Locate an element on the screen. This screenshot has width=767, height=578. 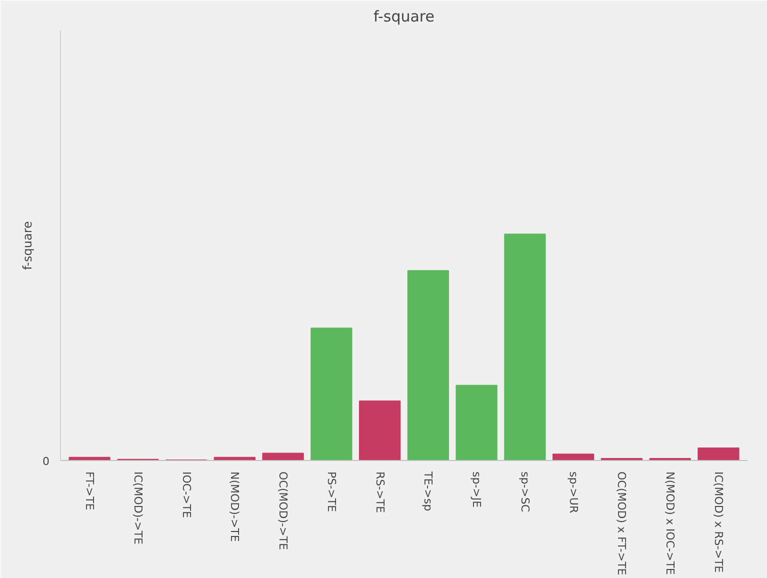
x-tick-label: PS->TE is located at coordinates (331, 492).